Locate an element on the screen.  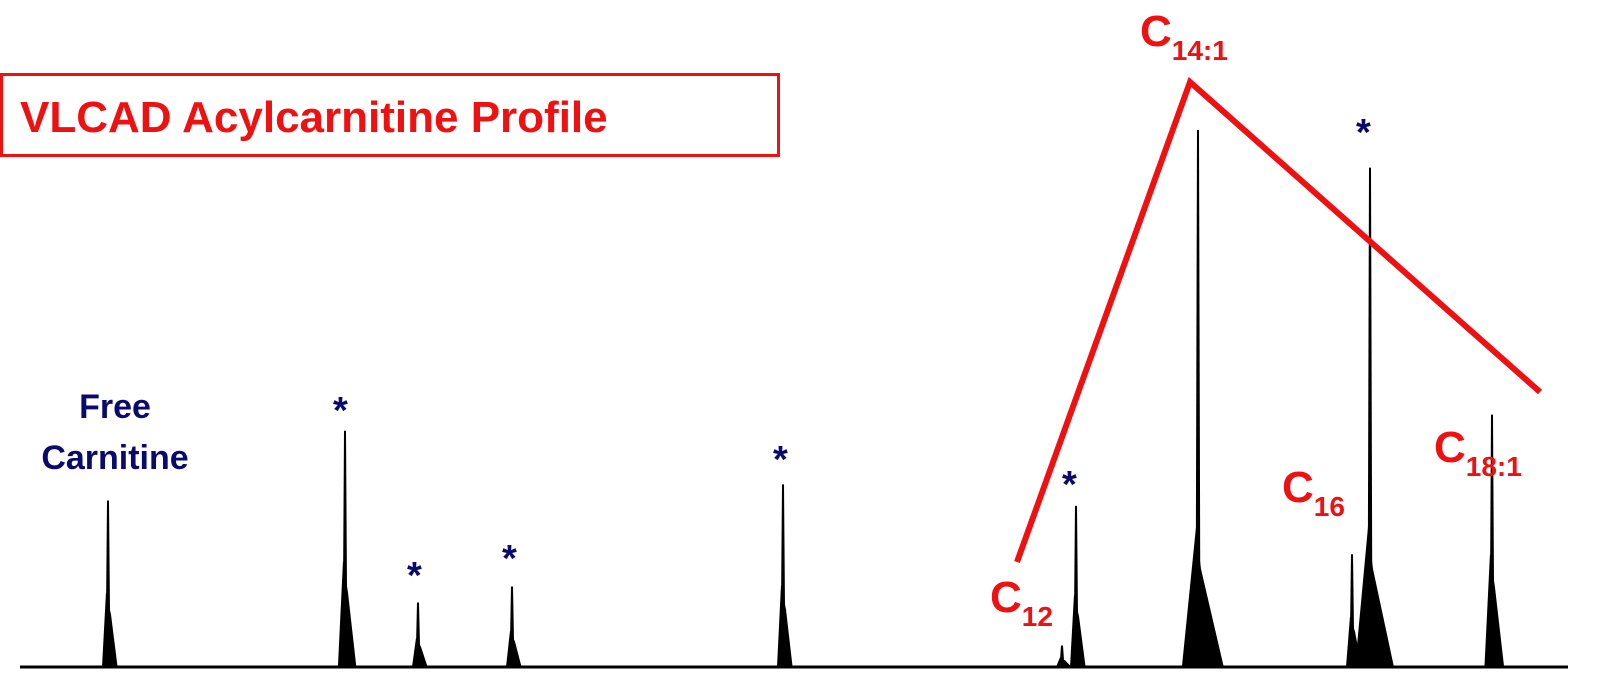
asterisk-marker-4: * is located at coordinates (780, 460).